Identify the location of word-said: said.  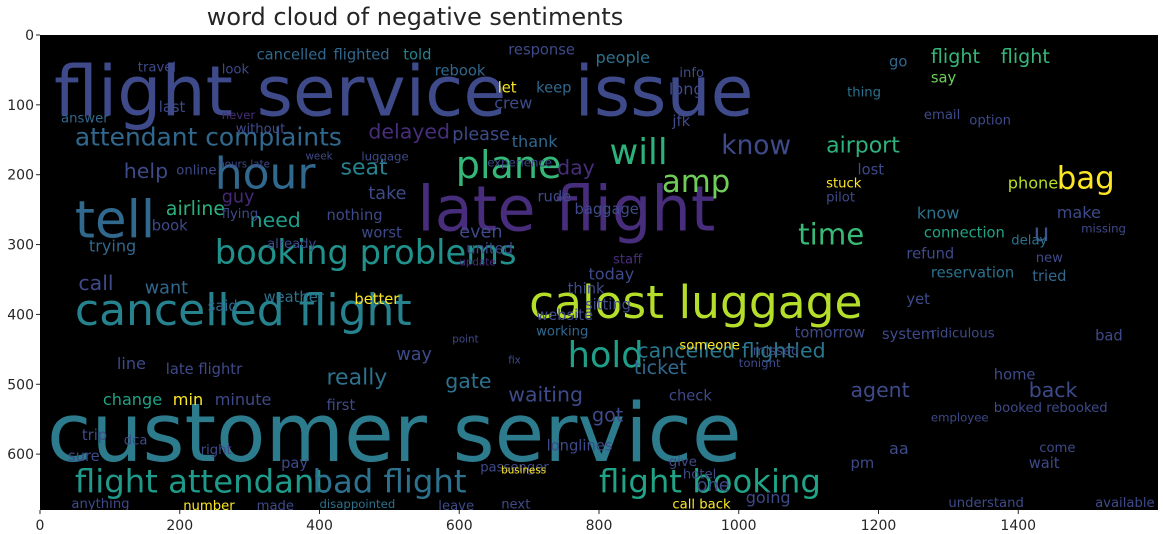
(223, 306).